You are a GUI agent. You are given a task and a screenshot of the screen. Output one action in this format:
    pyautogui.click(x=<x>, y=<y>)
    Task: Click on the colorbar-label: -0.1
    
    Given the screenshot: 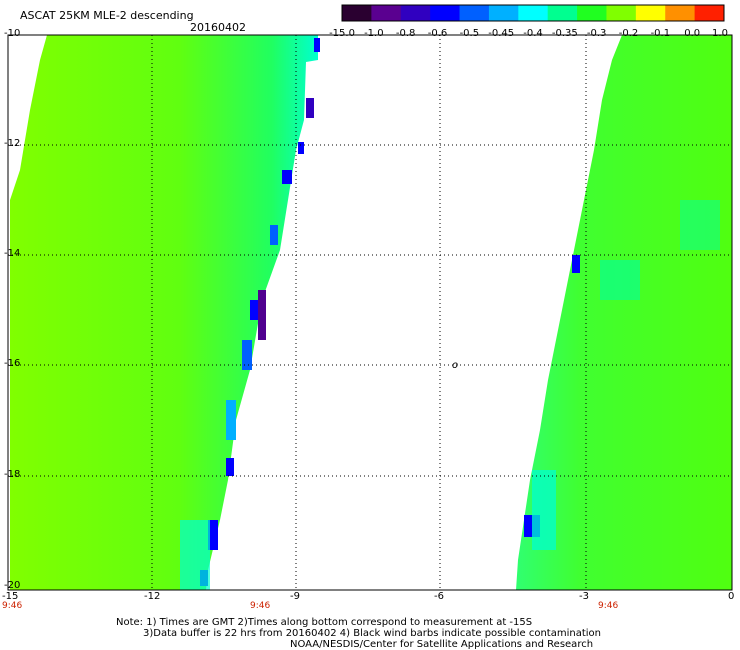 What is the action you would take?
    pyautogui.click(x=660, y=33)
    